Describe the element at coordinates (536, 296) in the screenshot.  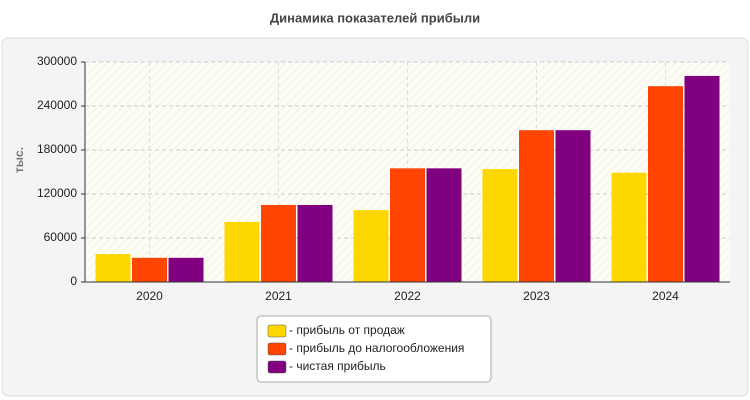
I see `x-tick-label: 2023` at that location.